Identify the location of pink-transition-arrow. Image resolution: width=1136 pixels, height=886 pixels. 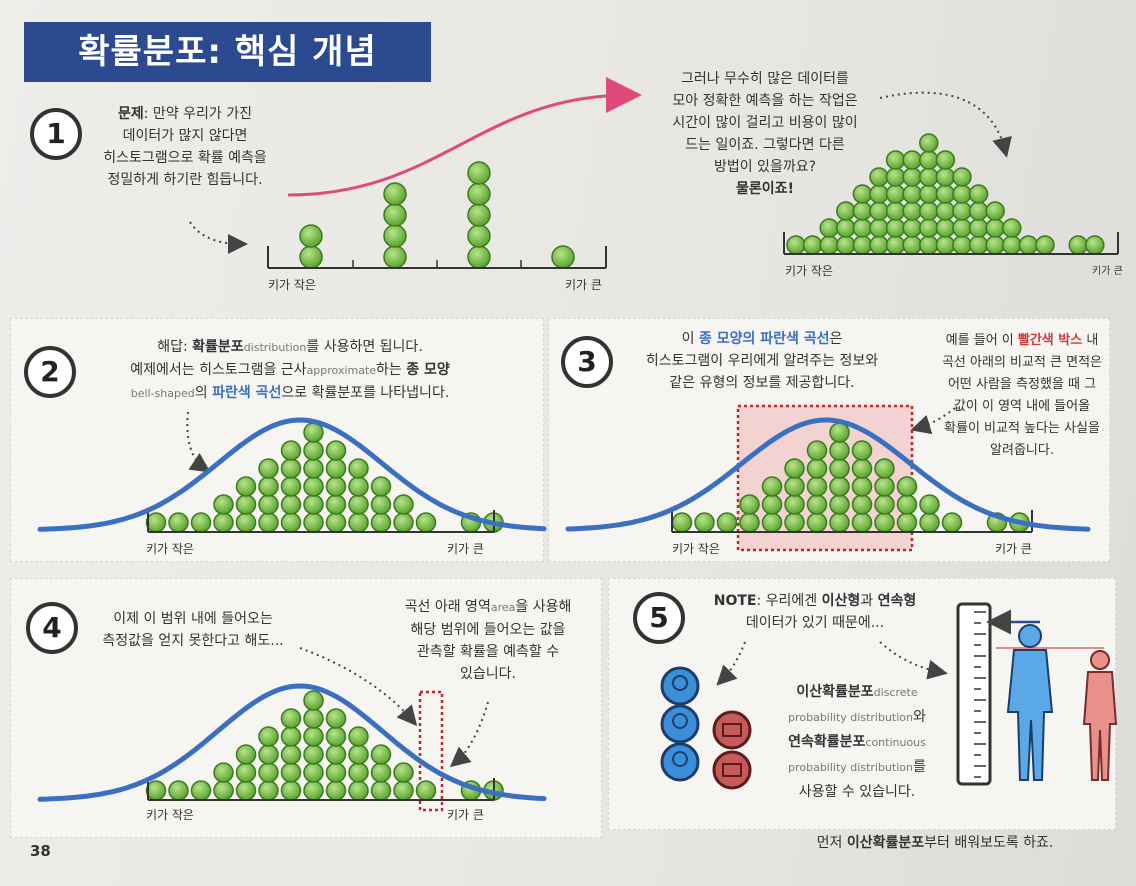
(464, 137).